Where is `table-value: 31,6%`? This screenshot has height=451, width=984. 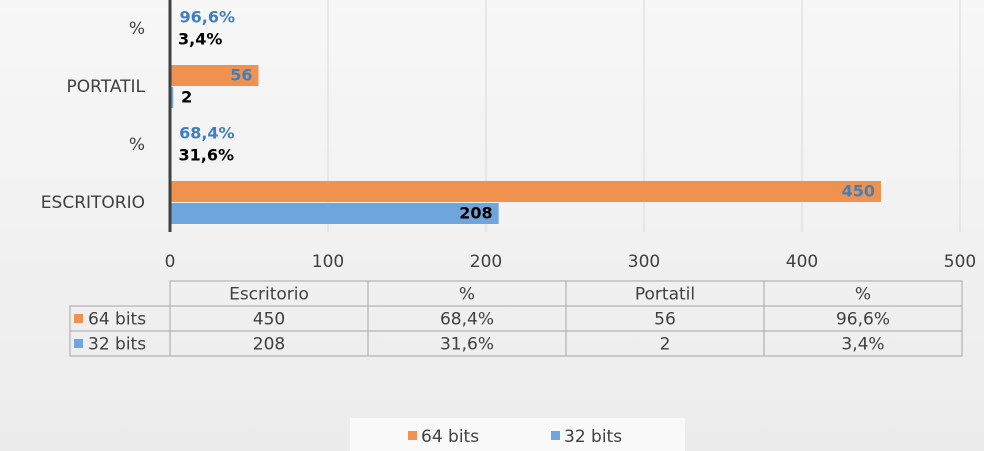
table-value: 31,6% is located at coordinates (467, 345).